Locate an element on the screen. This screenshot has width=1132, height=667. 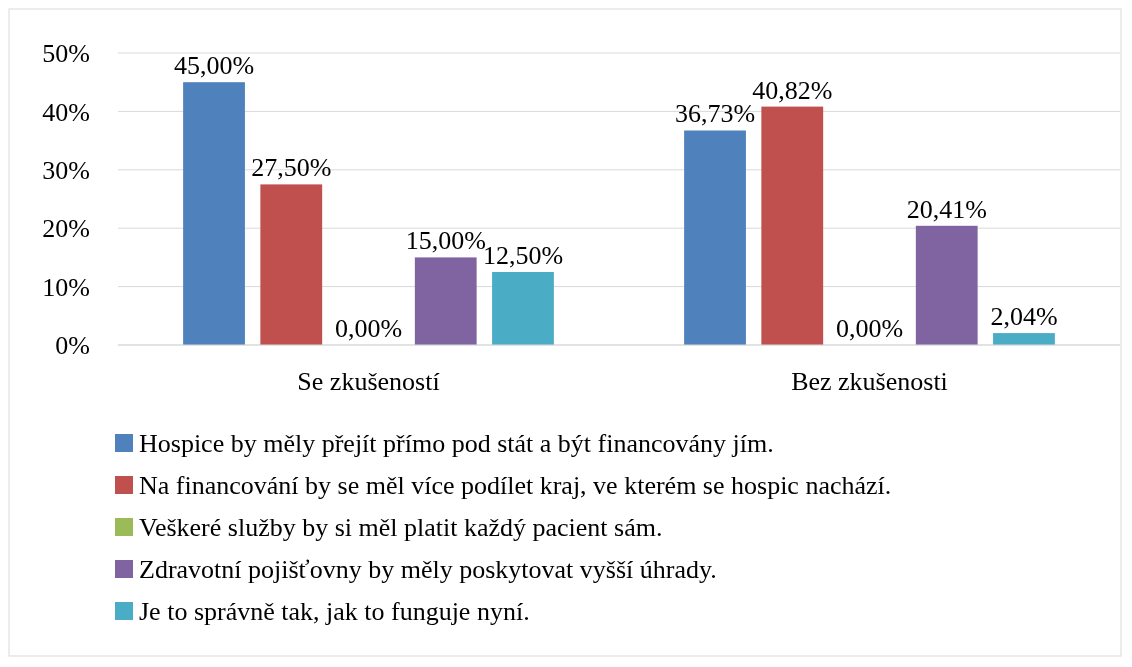
legend-label: Veškeré služby by si měl platit každý pacient sám. is located at coordinates (401, 528).